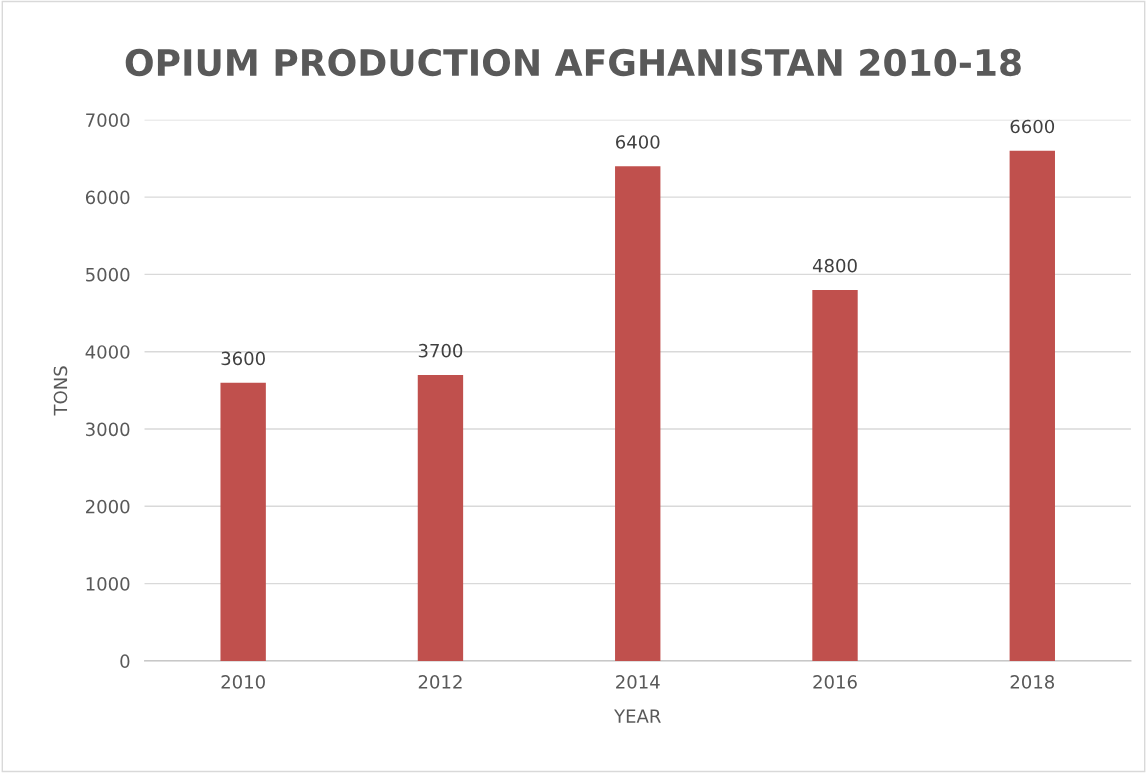 This screenshot has height=773, width=1147. What do you see at coordinates (108, 274) in the screenshot?
I see `y-tick-label: 5000` at bounding box center [108, 274].